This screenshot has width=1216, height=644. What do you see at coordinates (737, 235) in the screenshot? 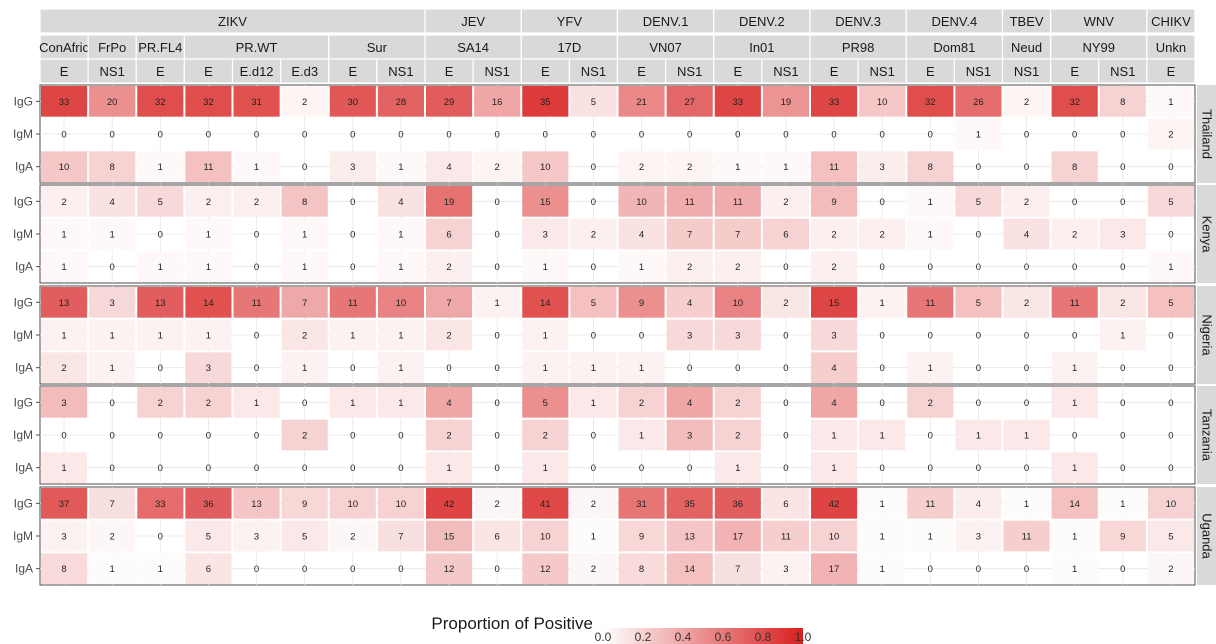
I see `cell-value-label: 7` at bounding box center [737, 235].